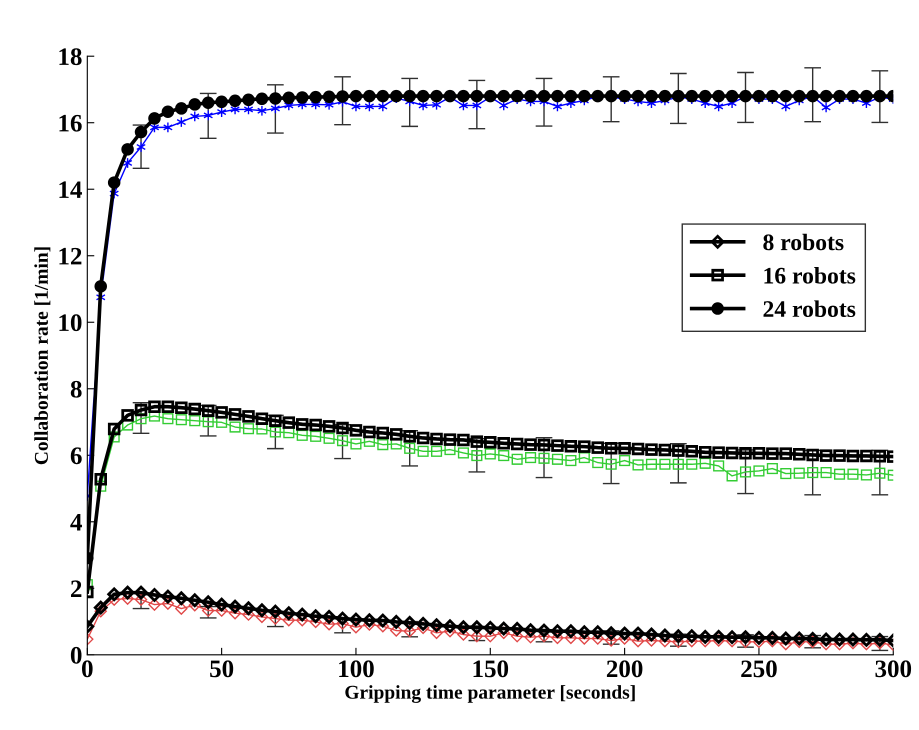 This screenshot has width=919, height=730. Describe the element at coordinates (222, 669) in the screenshot. I see `x-tick-label: 50` at that location.